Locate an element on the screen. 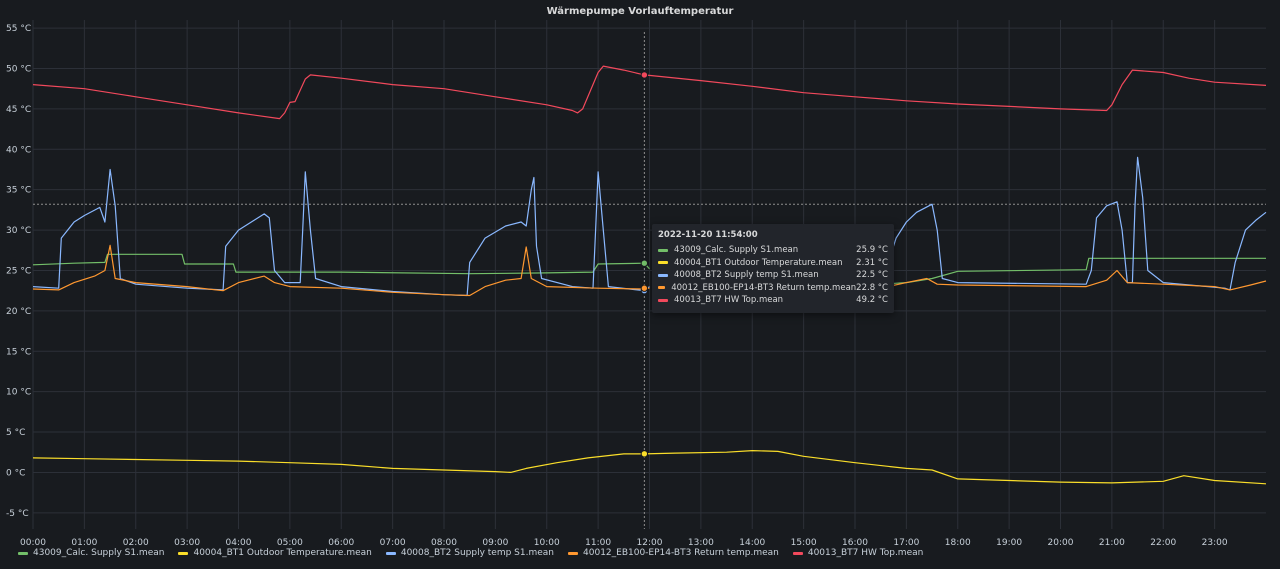 Image resolution: width=1280 pixels, height=569 pixels. x-tick-label: 07:00 is located at coordinates (393, 543).